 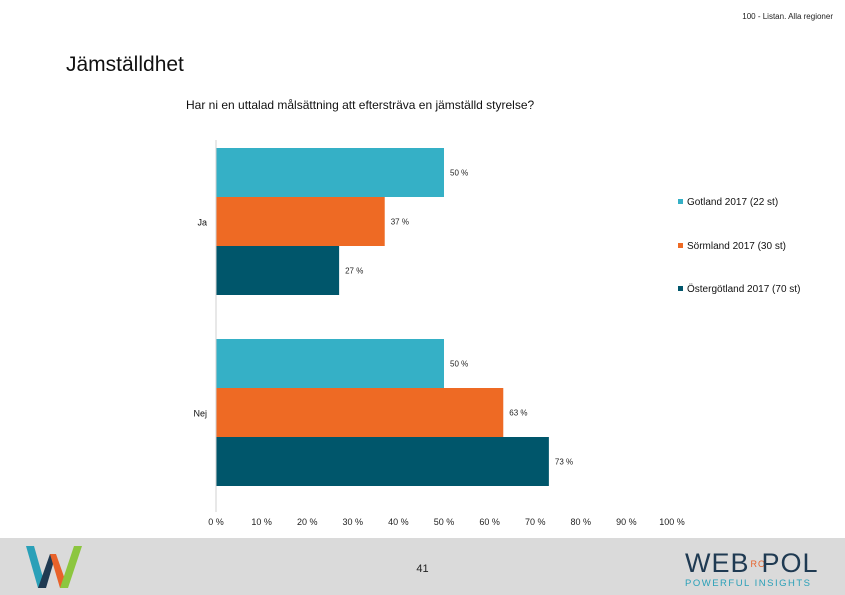 What do you see at coordinates (743, 289) in the screenshot?
I see `legend-label: Östergötland 2017 (70 st)` at bounding box center [743, 289].